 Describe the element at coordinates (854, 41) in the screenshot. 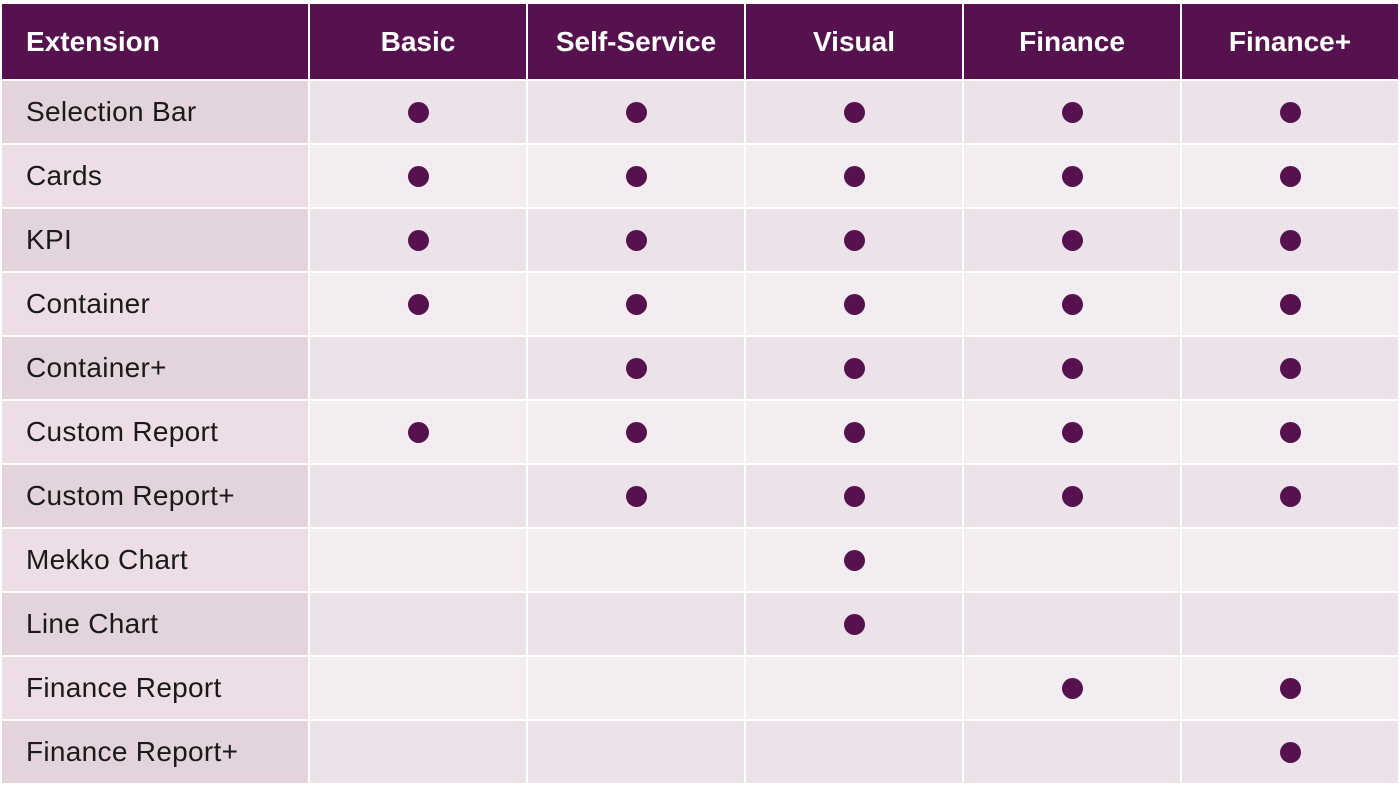

I see `header-visual: Visual` at that location.